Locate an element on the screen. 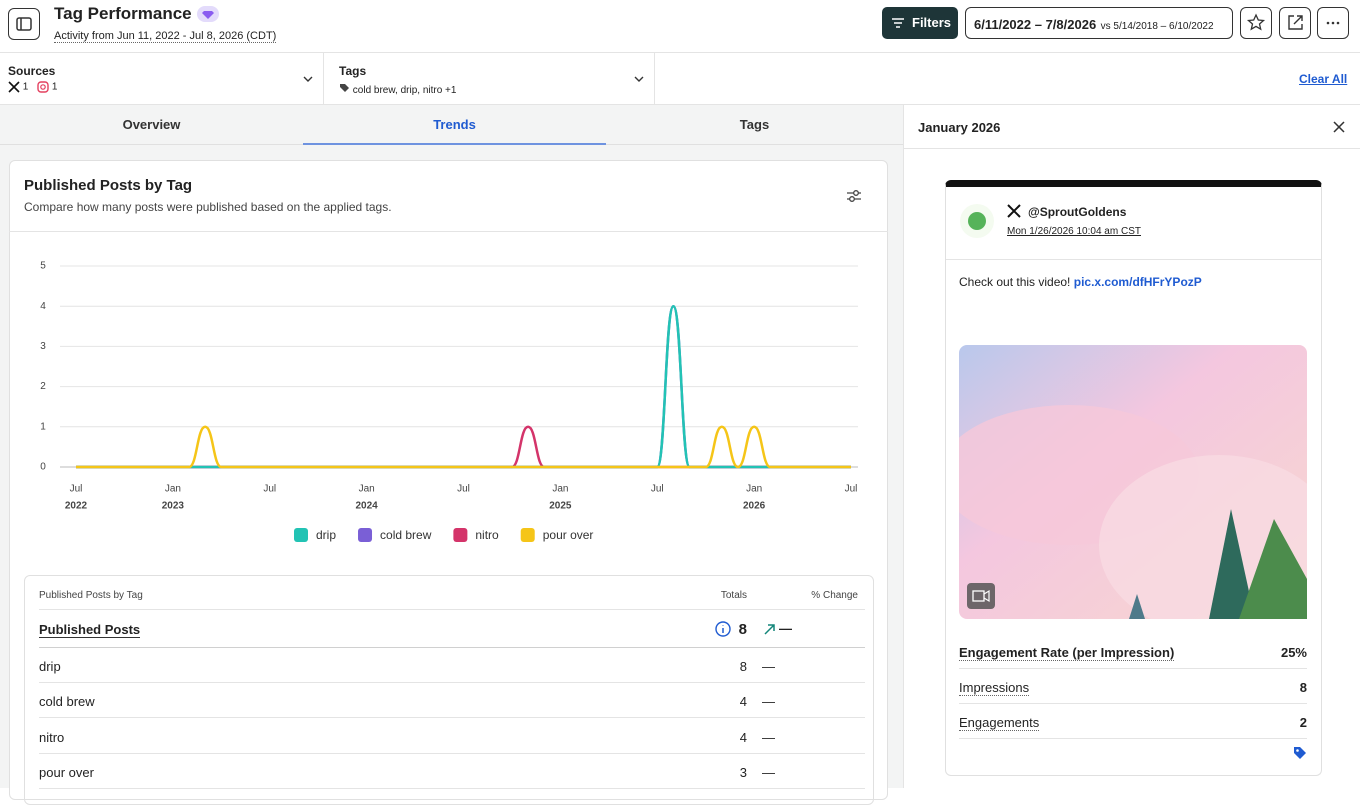  filter-bar is located at coordinates (680, 78).